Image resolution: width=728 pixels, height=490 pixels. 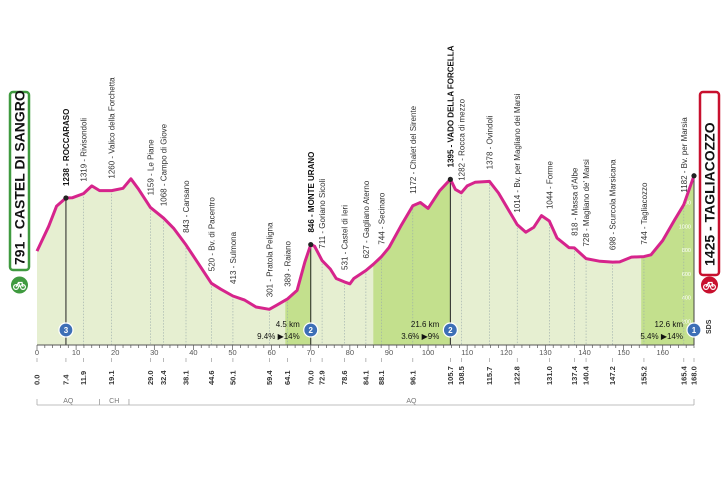 What do you see at coordinates (344, 237) in the screenshot?
I see `waypoint-label: 531 - Castel di Ieri` at bounding box center [344, 237].